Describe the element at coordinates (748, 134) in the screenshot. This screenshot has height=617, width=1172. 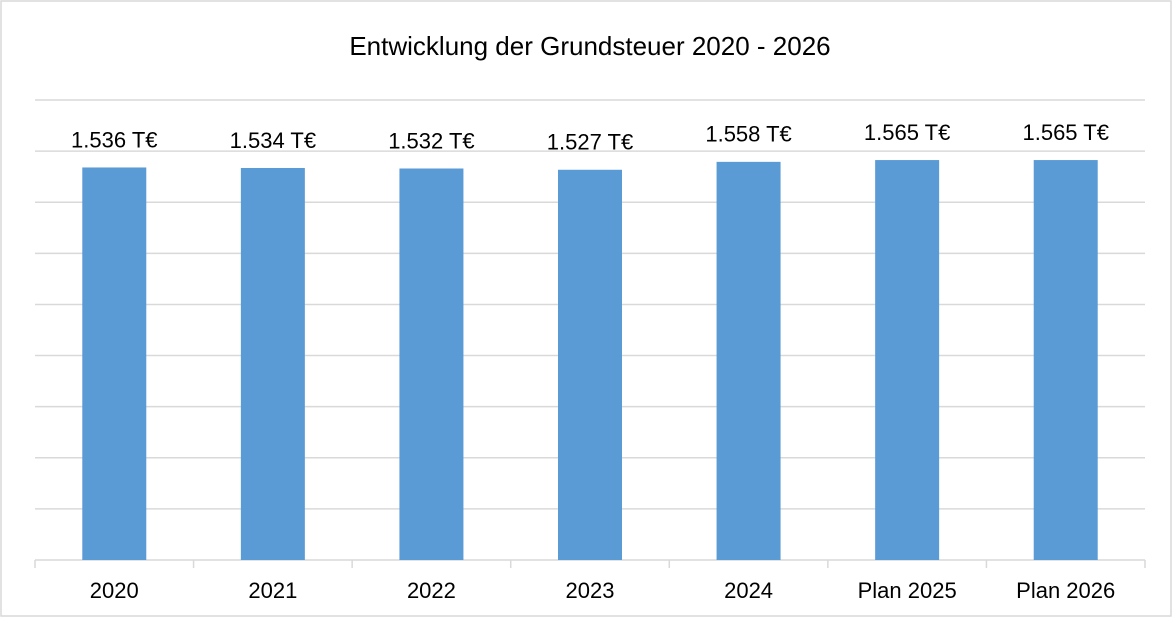
I see `value-label: 1.558 T€` at that location.